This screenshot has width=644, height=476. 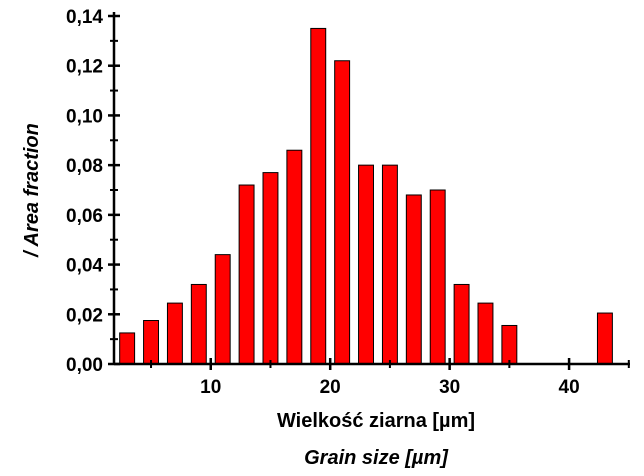 I want to click on x-tick-label: 30, so click(x=449, y=387).